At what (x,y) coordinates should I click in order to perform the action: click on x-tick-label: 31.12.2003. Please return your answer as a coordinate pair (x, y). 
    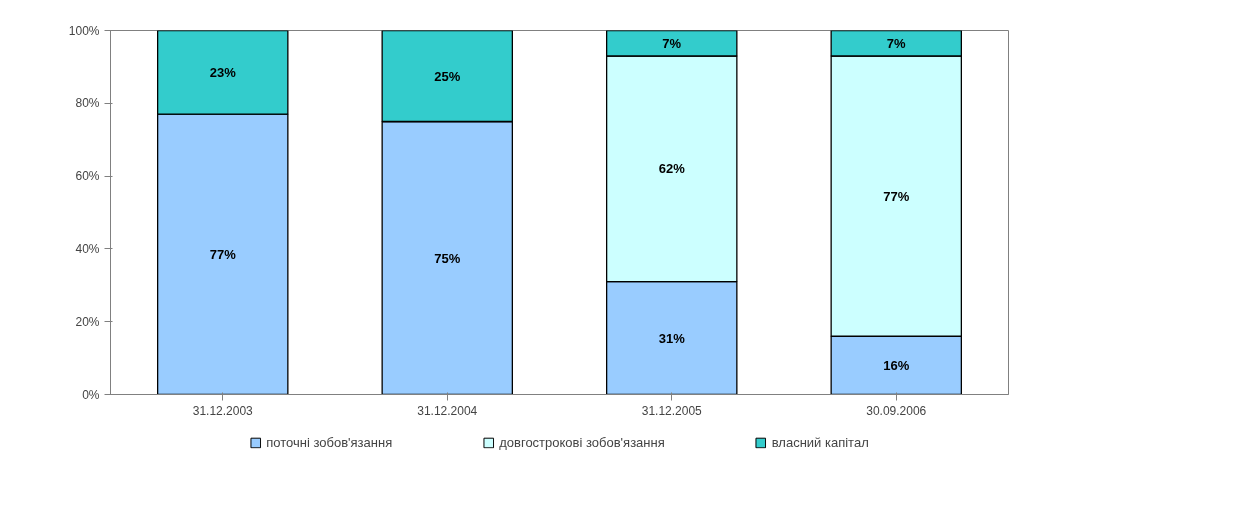
    Looking at the image, I should click on (223, 410).